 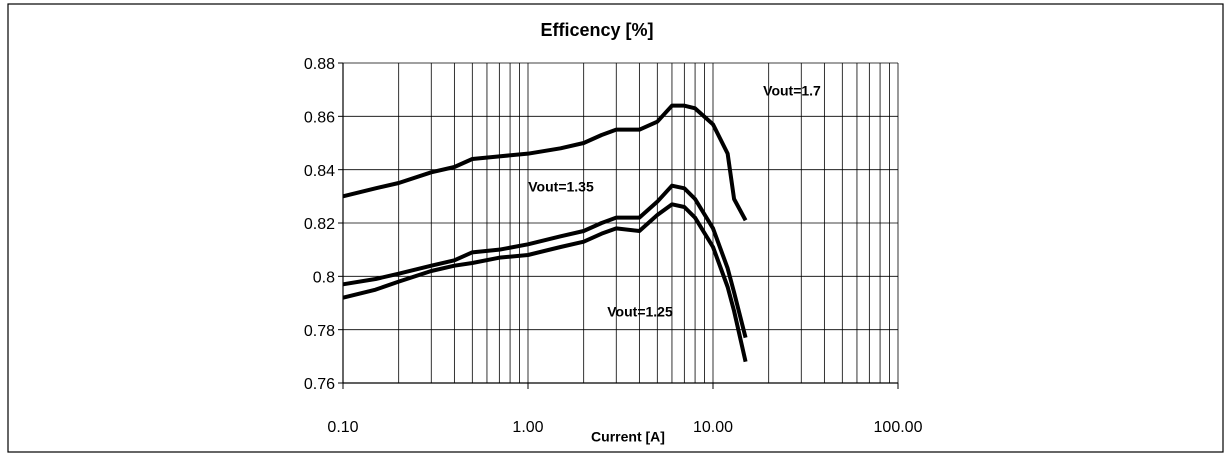 What do you see at coordinates (527, 427) in the screenshot?
I see `x-tick-label: 1.00` at bounding box center [527, 427].